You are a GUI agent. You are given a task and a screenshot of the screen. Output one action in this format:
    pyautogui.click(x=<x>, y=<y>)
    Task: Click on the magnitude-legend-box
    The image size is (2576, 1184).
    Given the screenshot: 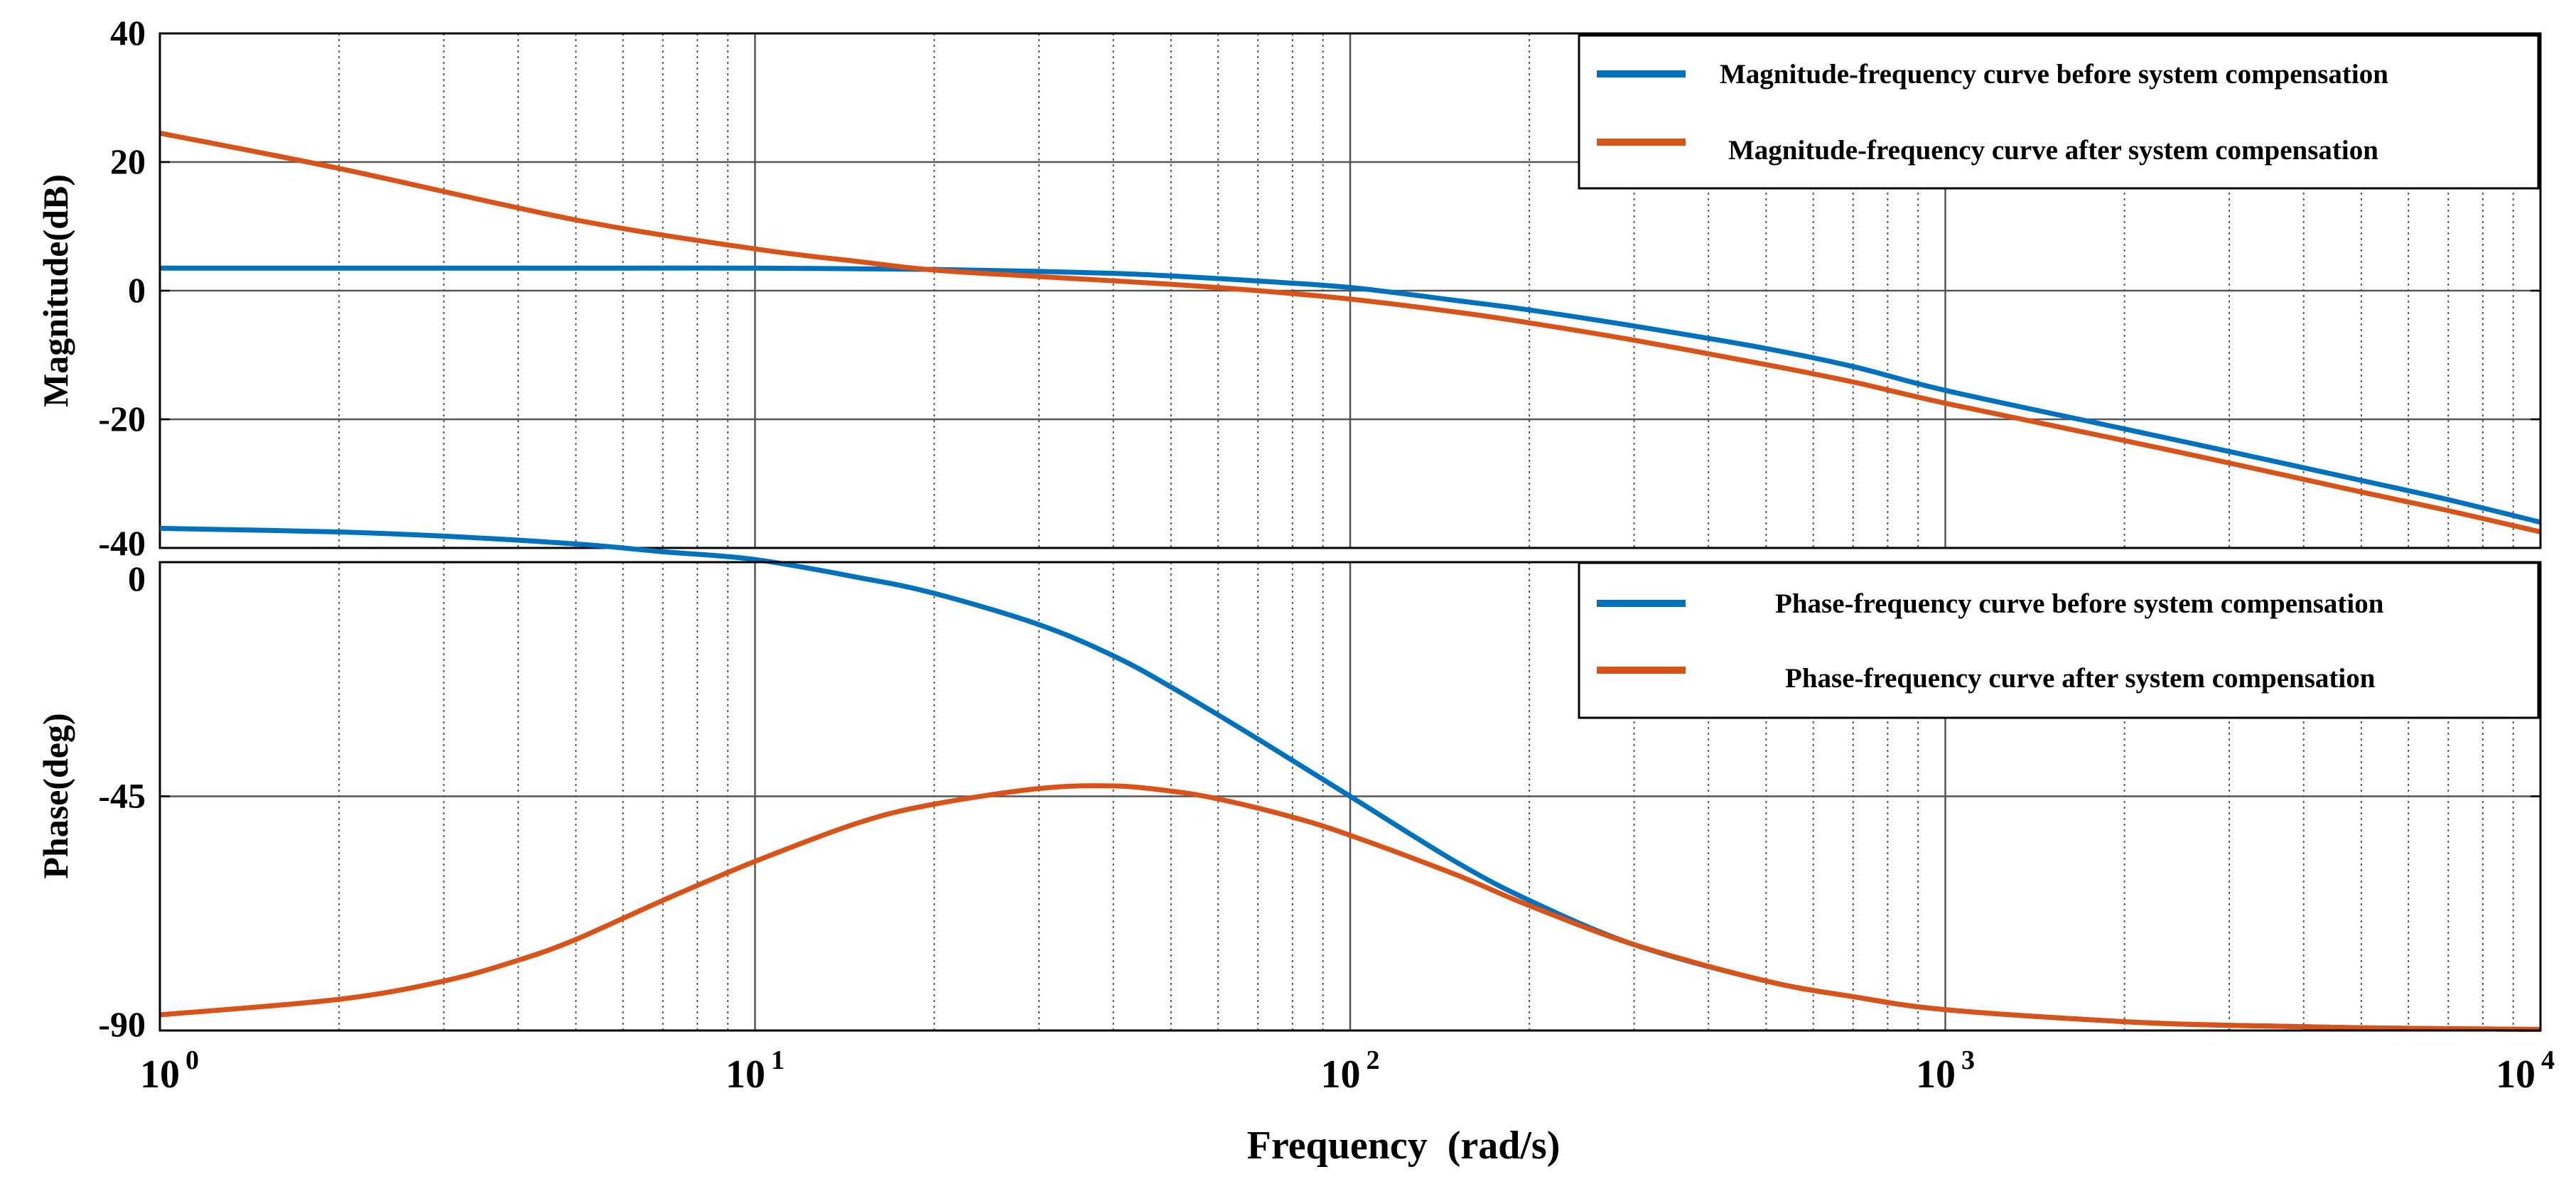 What is the action you would take?
    pyautogui.click(x=2059, y=112)
    